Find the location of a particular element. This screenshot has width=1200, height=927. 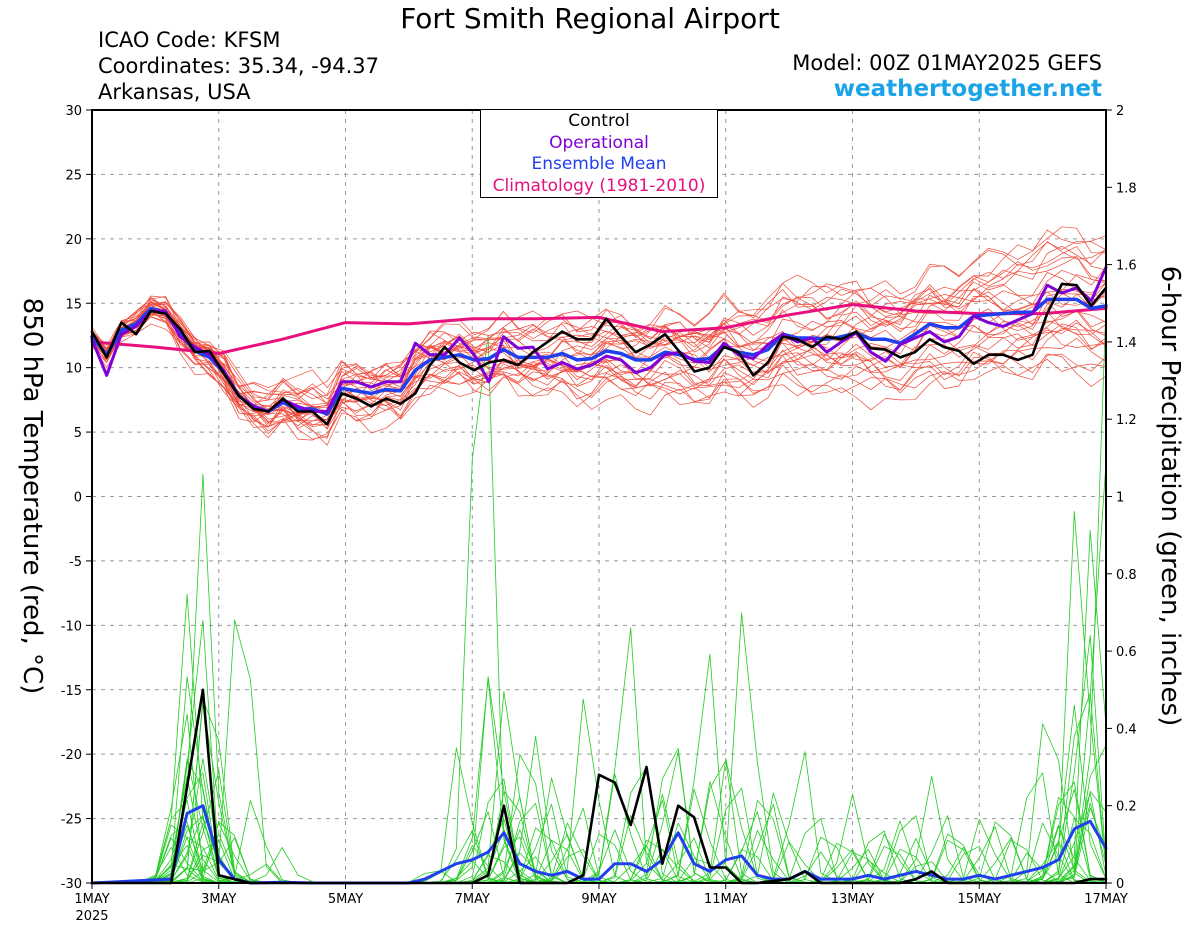

temp-control-line is located at coordinates (599, 354).